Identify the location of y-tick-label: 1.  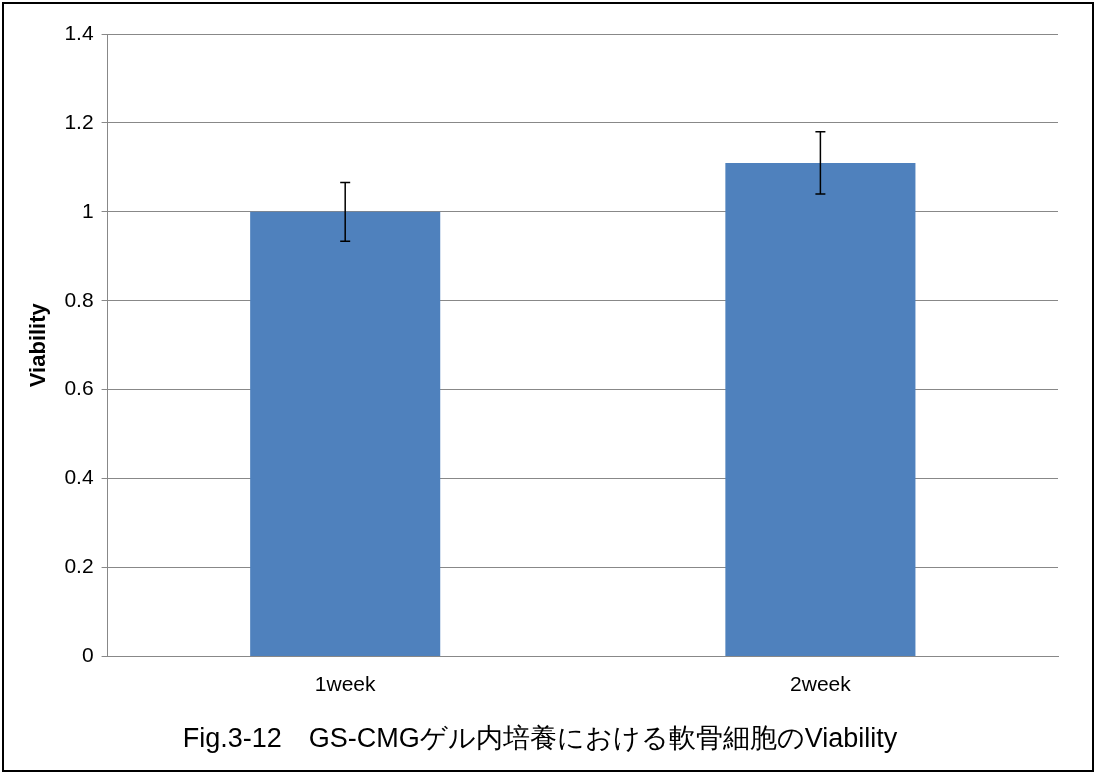
(87, 210).